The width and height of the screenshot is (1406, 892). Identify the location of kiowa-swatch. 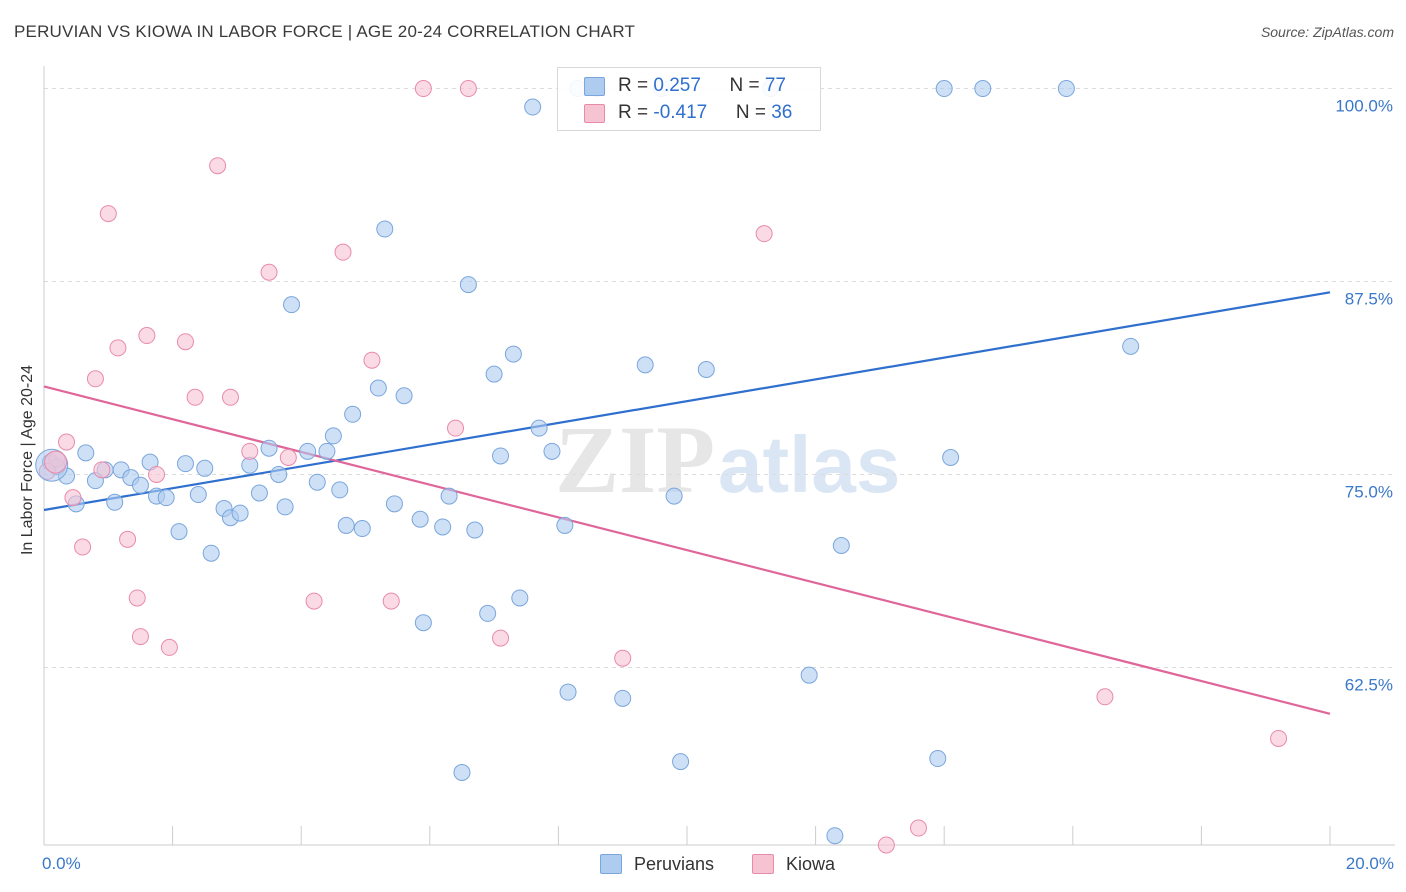
(594, 113).